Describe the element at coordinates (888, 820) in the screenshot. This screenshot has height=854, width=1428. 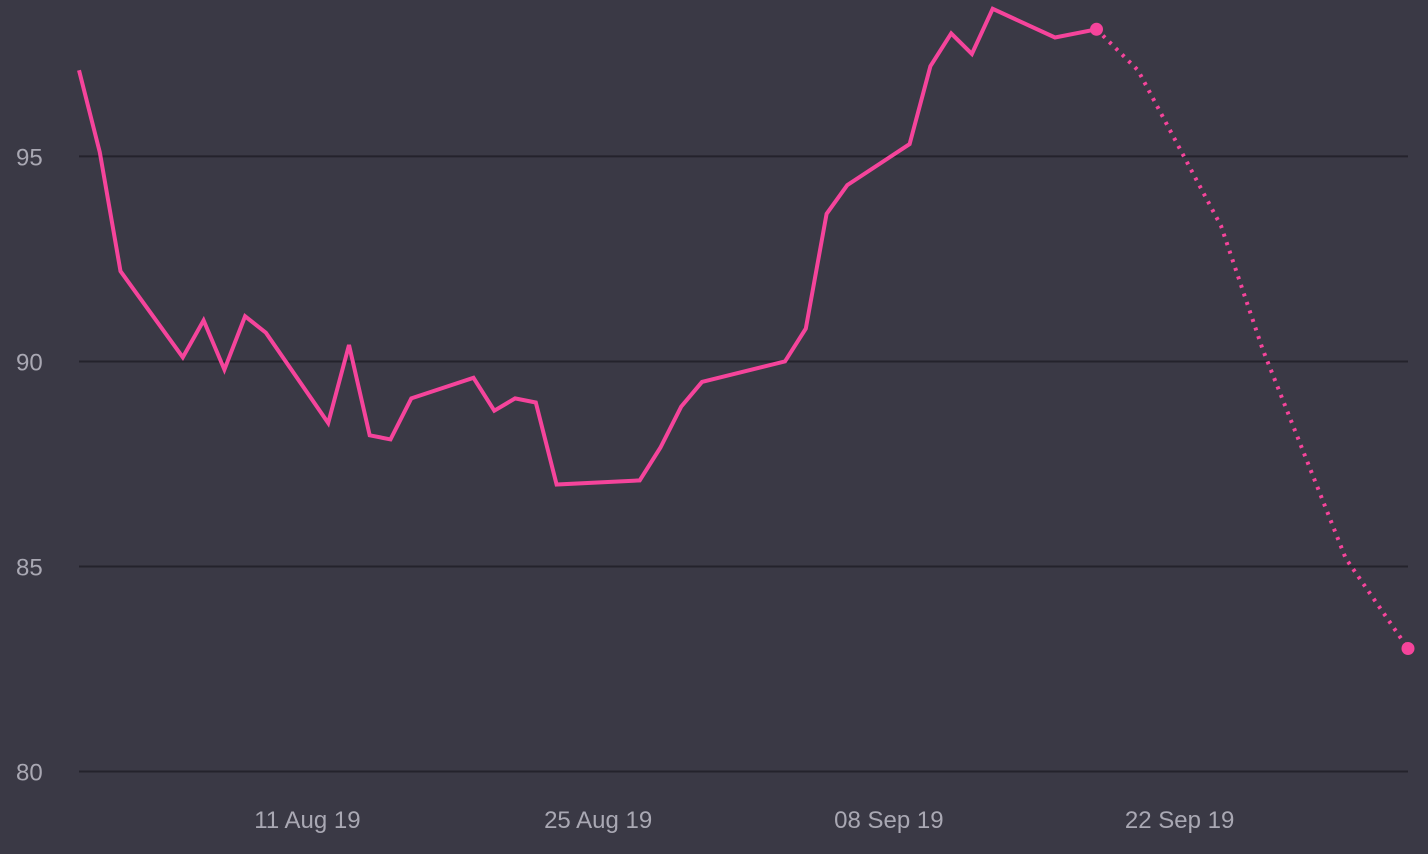
I see `x-tick-label: 08 Sep 19` at that location.